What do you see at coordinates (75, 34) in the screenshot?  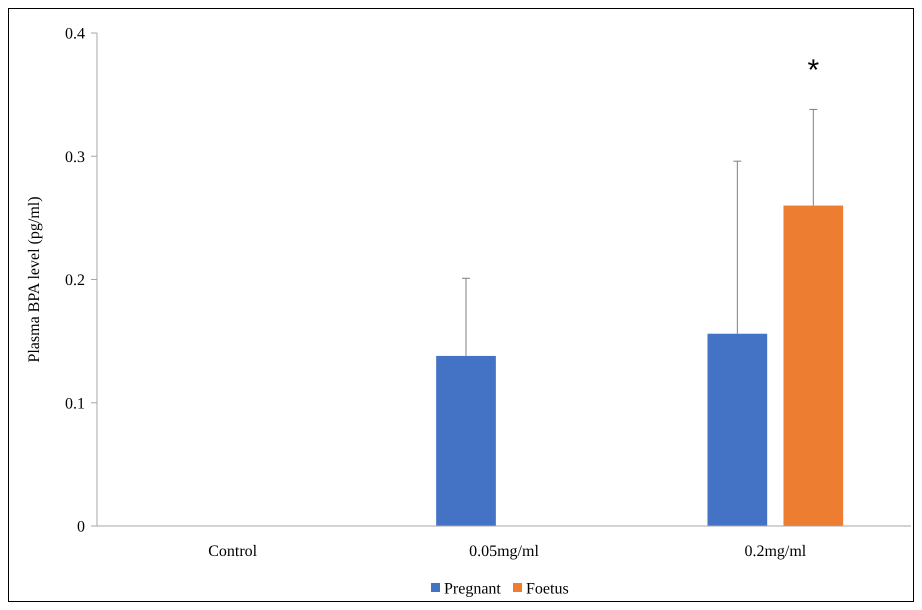 I see `y-tick-label: 0.4` at bounding box center [75, 34].